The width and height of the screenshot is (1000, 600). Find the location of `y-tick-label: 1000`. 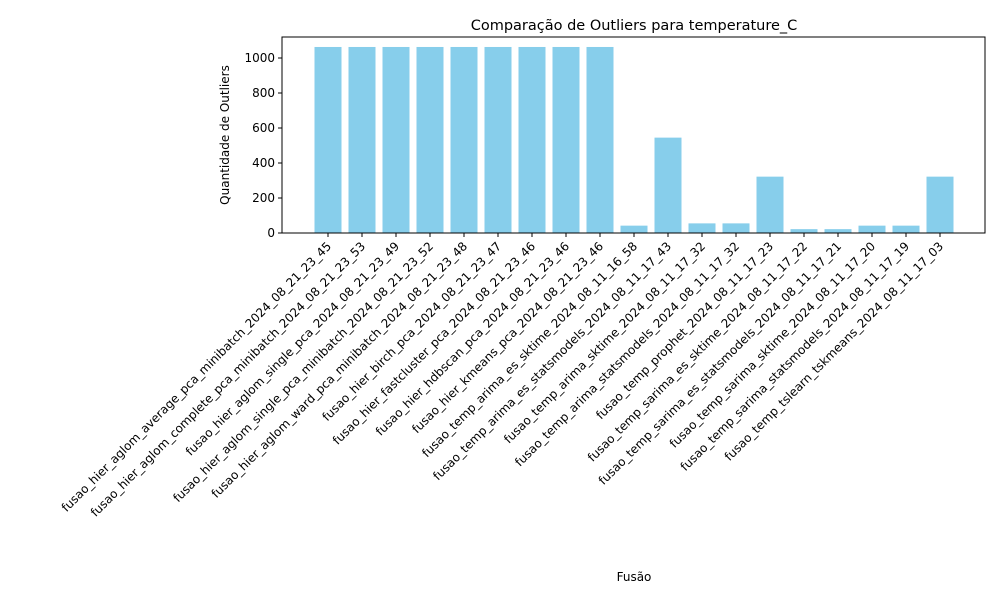

y-tick-label: 1000 is located at coordinates (259, 58).